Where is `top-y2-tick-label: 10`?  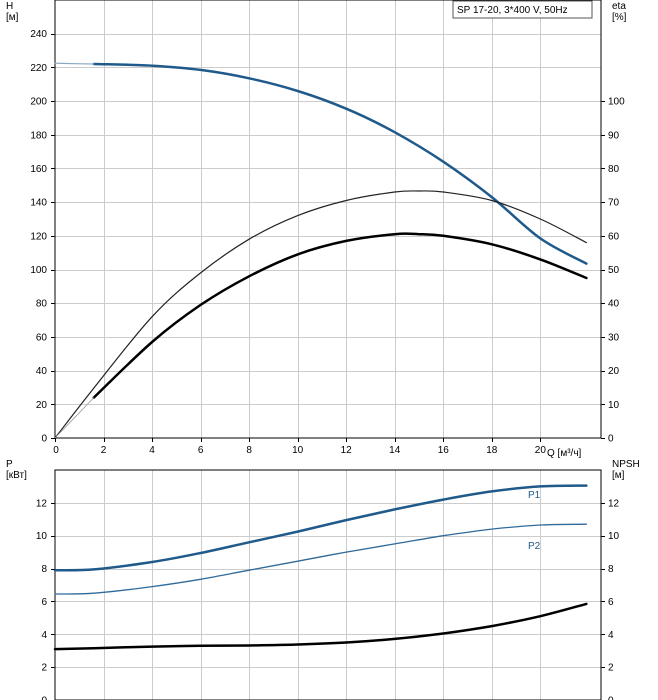 top-y2-tick-label: 10 is located at coordinates (614, 405).